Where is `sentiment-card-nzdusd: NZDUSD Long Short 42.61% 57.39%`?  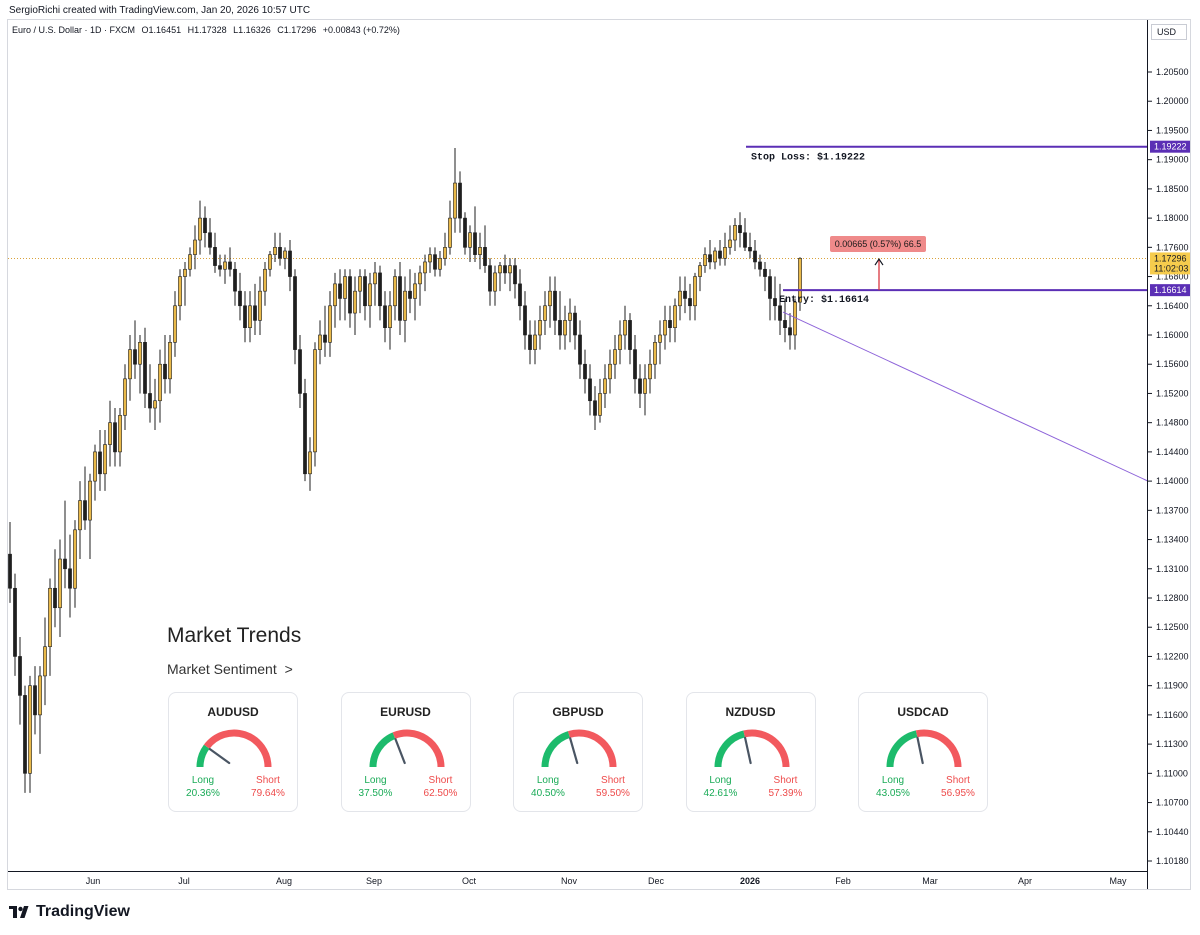 sentiment-card-nzdusd: NZDUSD Long Short 42.61% 57.39% is located at coordinates (750, 752).